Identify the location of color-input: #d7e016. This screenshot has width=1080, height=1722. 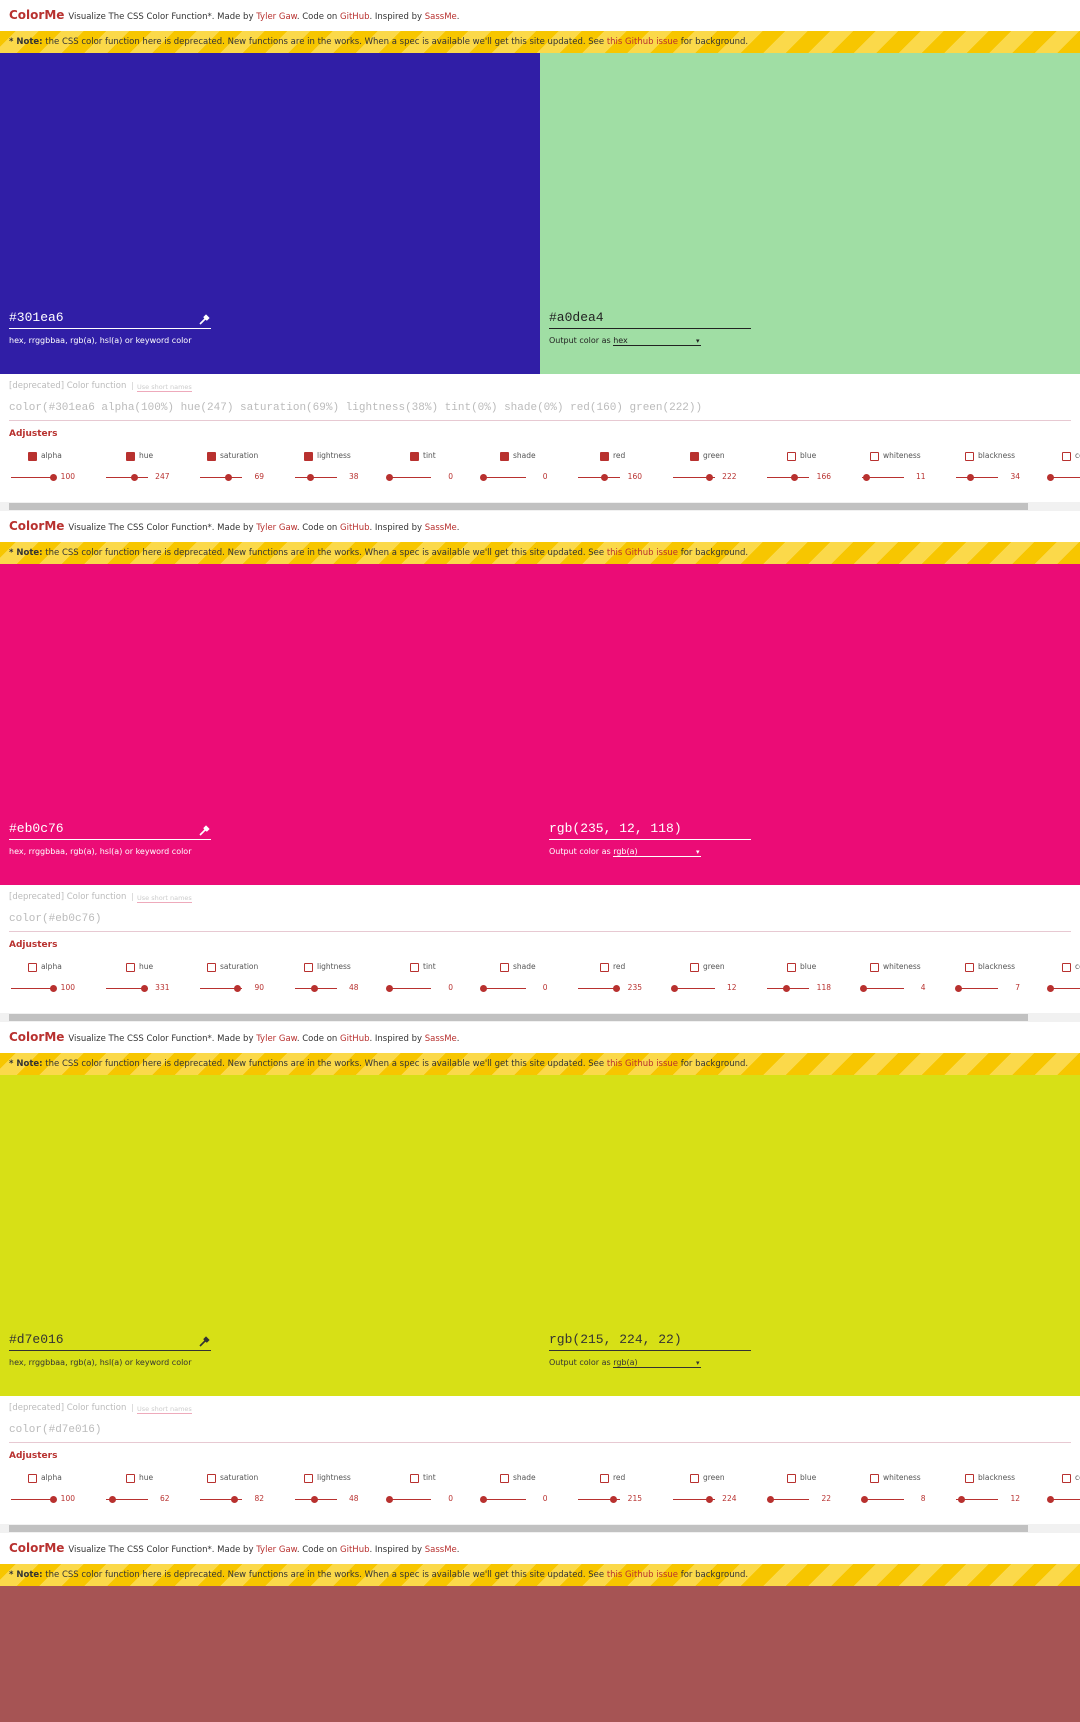
(110, 1341).